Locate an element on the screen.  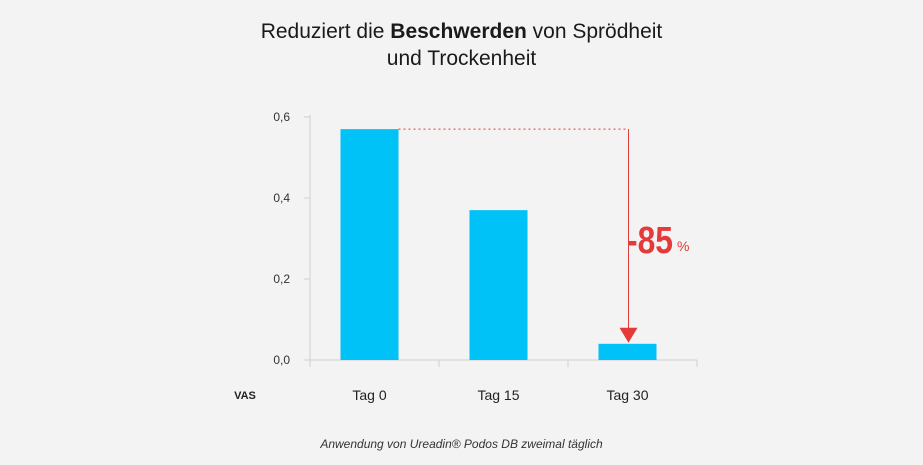
y-tick-label: 0,6 is located at coordinates (281, 117).